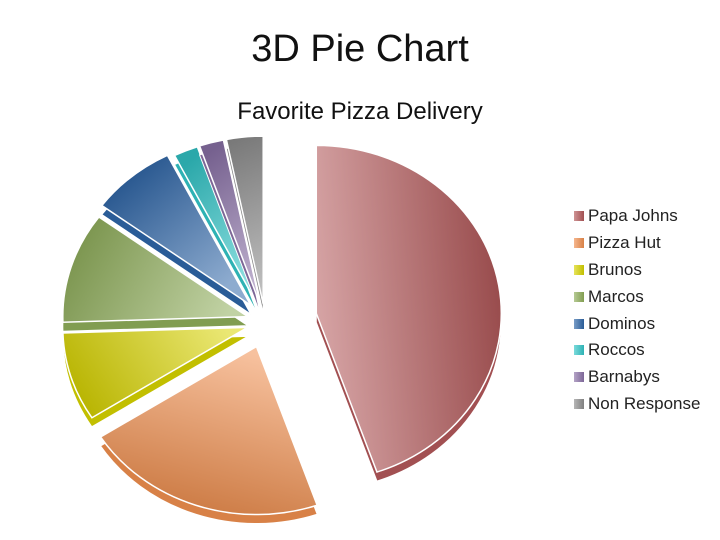  What do you see at coordinates (616, 296) in the screenshot?
I see `legend-label: Marcos` at bounding box center [616, 296].